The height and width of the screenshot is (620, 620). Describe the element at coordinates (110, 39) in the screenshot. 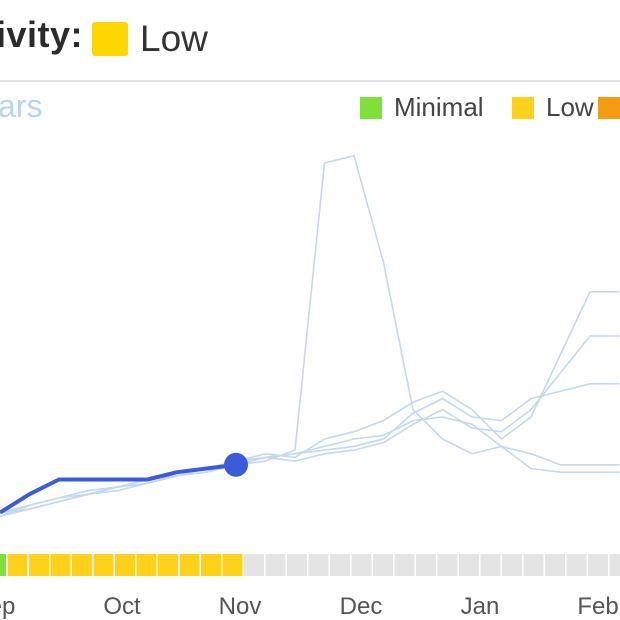

I see `activity-level-swatch` at that location.